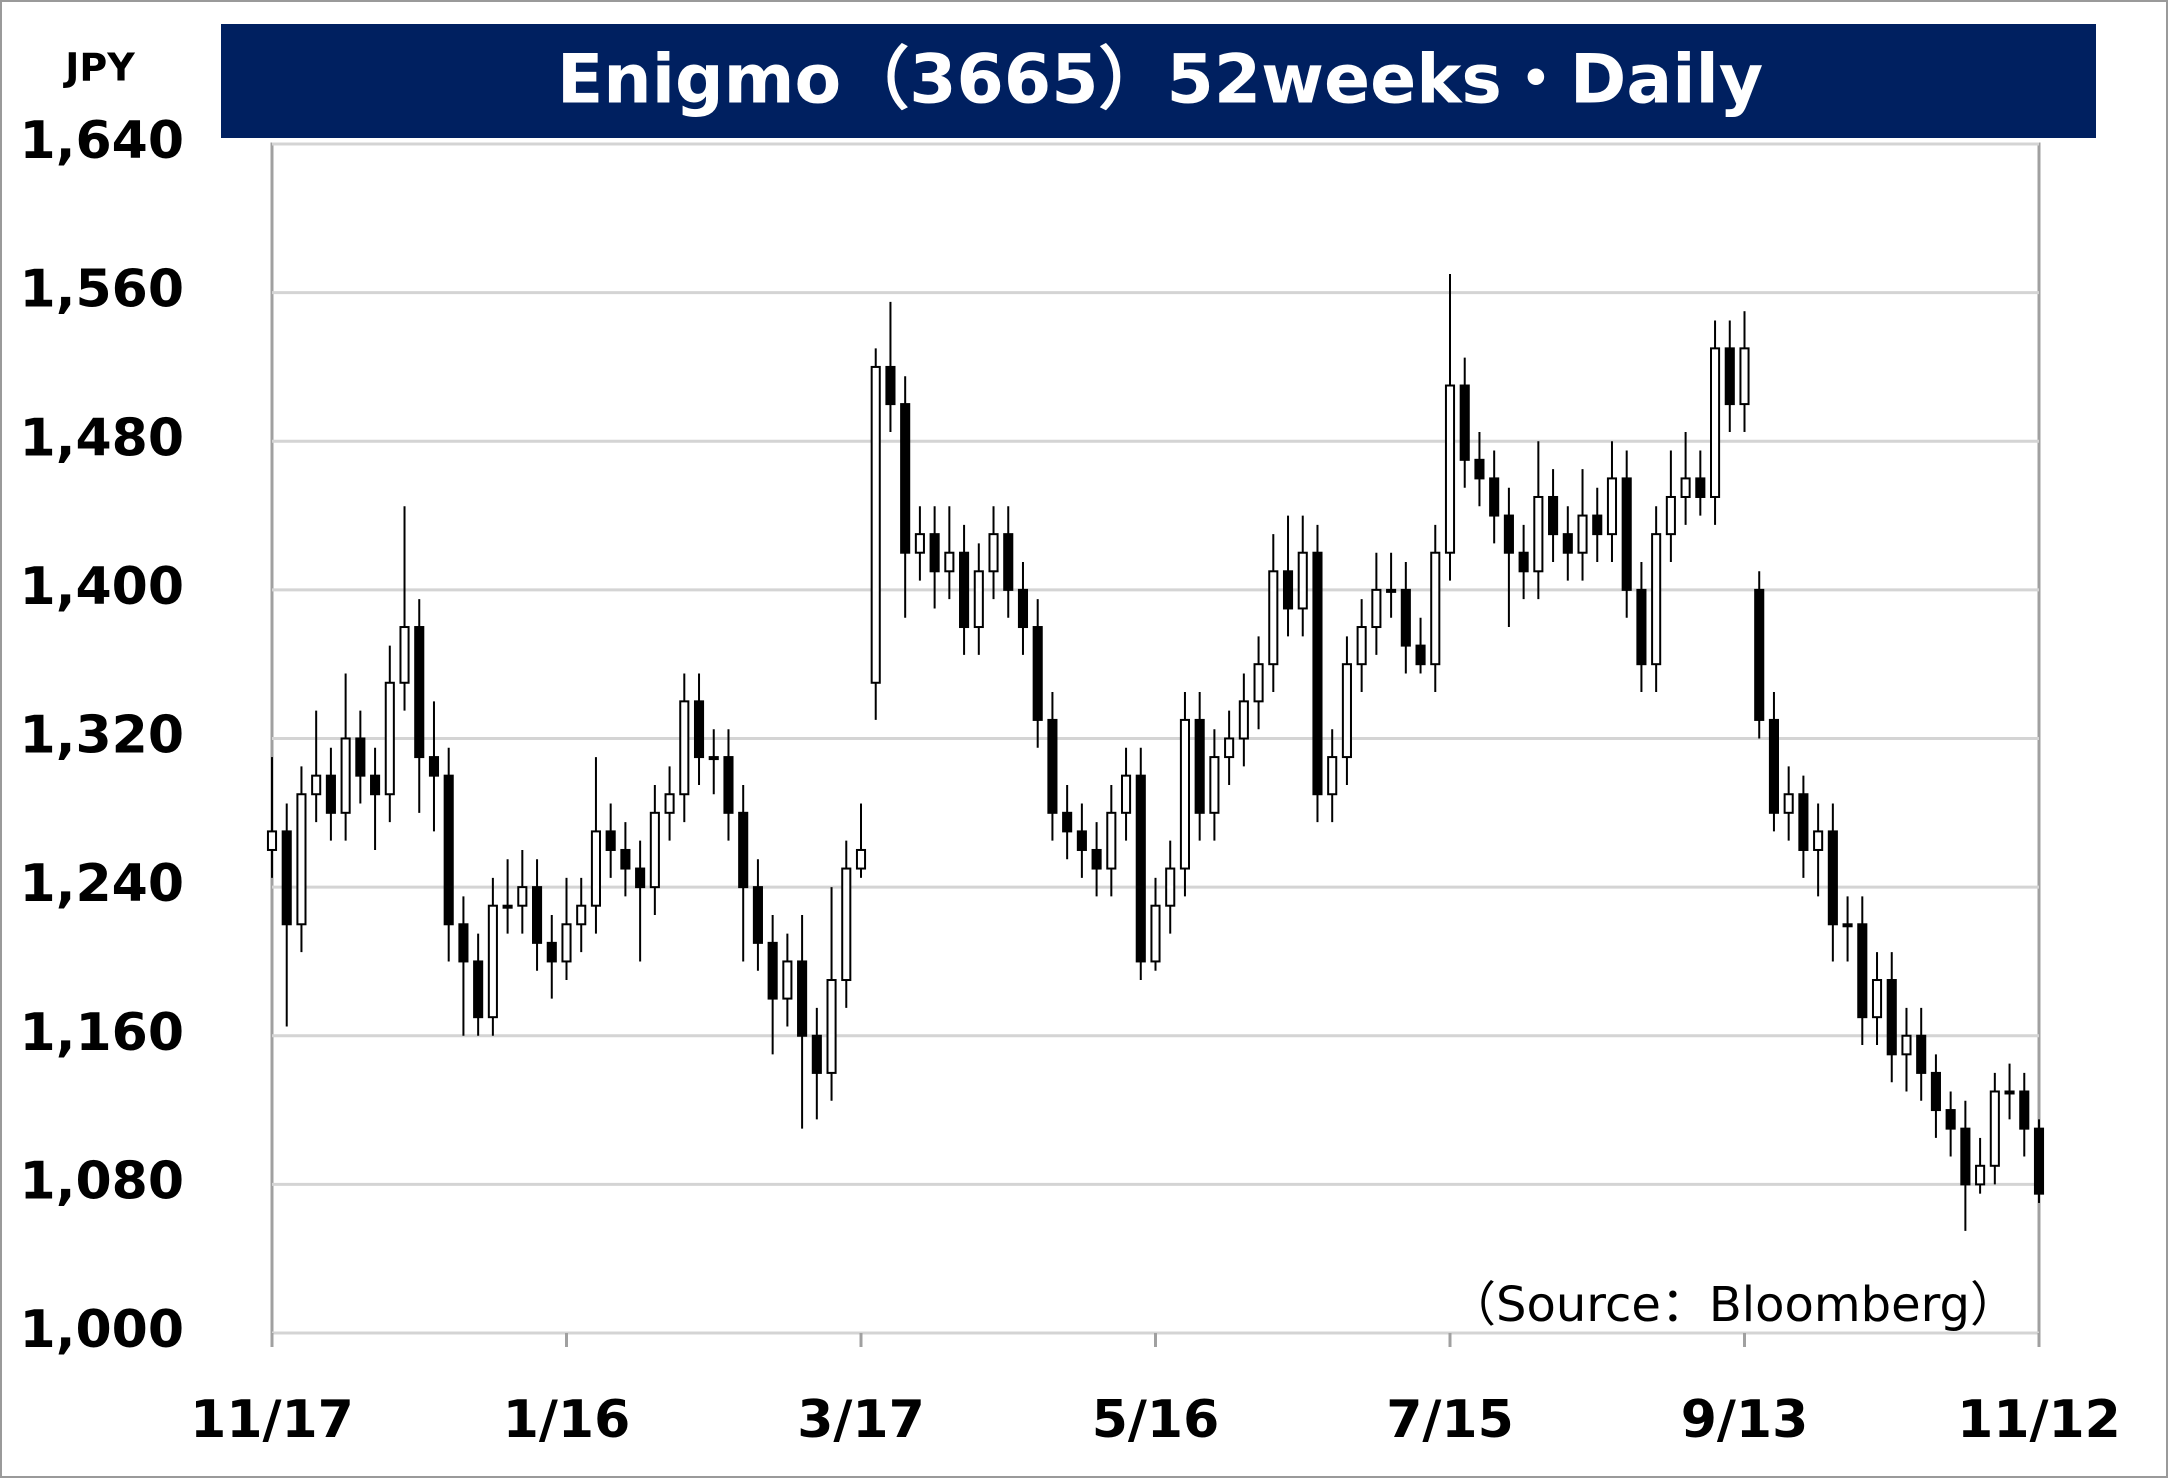  I want to click on x-tick-label: 7/15, so click(1450, 1420).